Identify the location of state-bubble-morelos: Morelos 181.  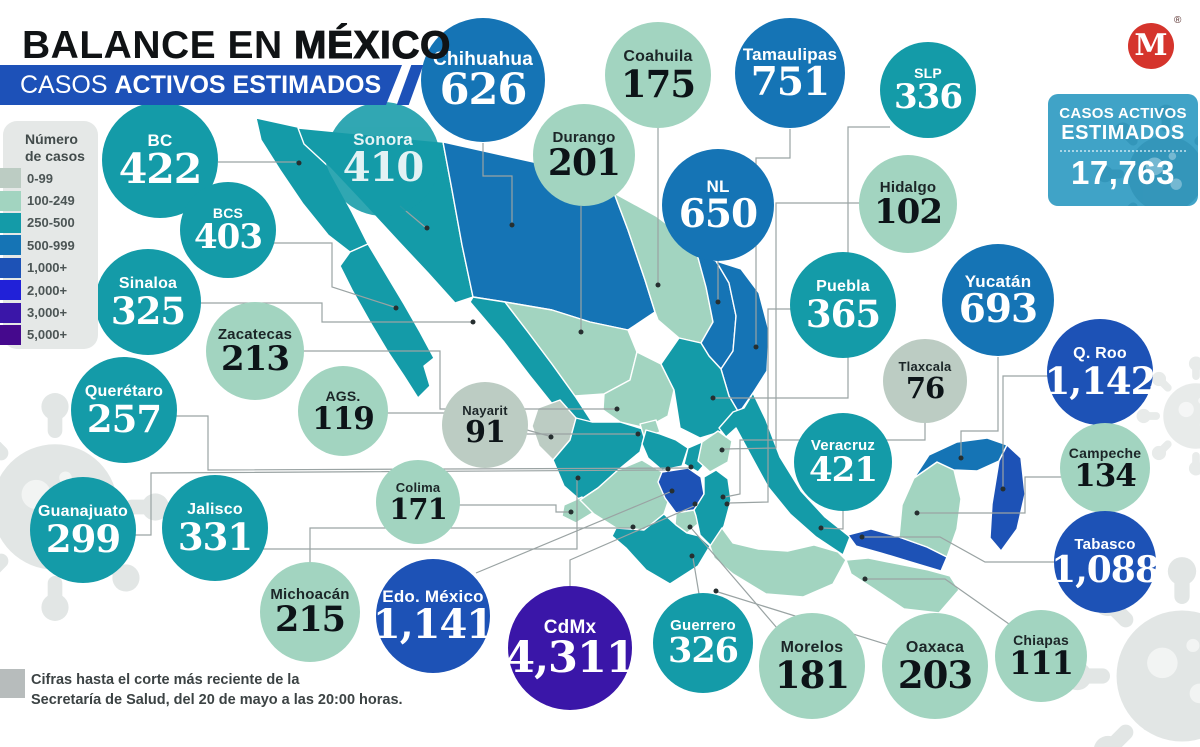
(812, 666).